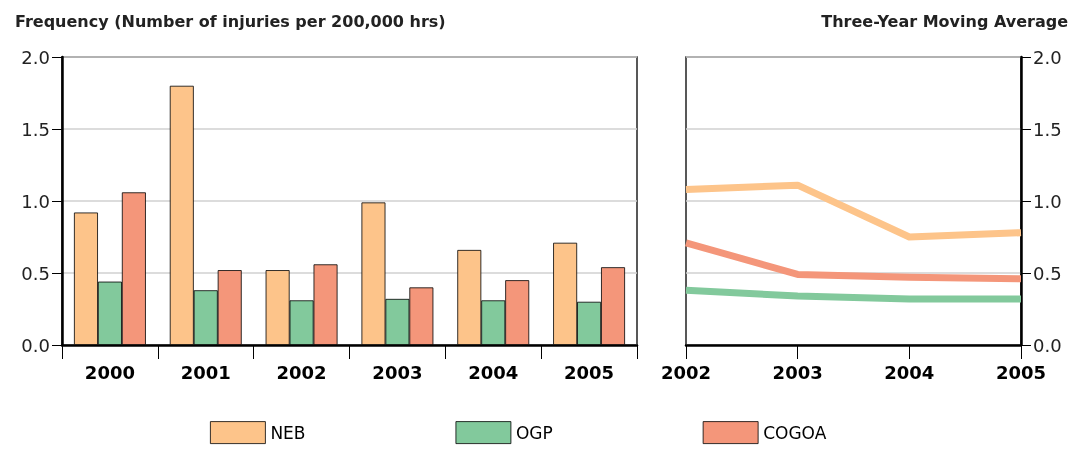  I want to click on legend-label: COGOA, so click(795, 432).